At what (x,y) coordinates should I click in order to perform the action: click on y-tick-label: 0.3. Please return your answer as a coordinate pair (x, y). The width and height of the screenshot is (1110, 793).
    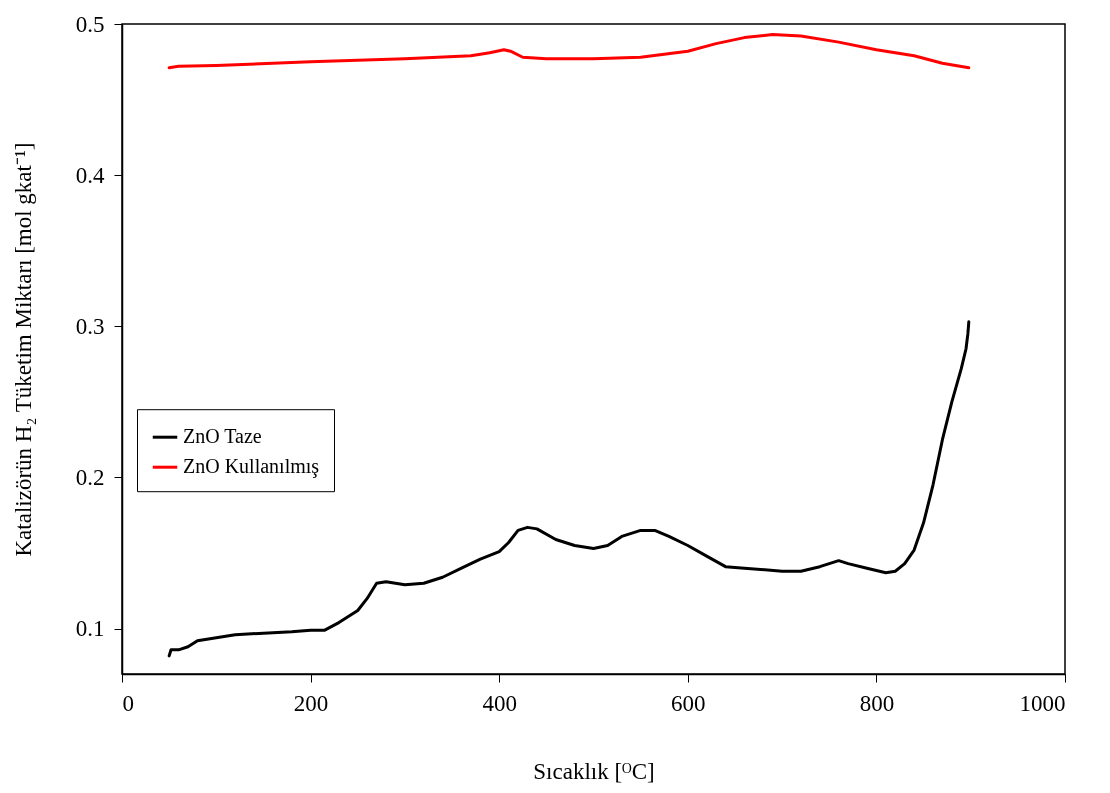
    Looking at the image, I should click on (90, 326).